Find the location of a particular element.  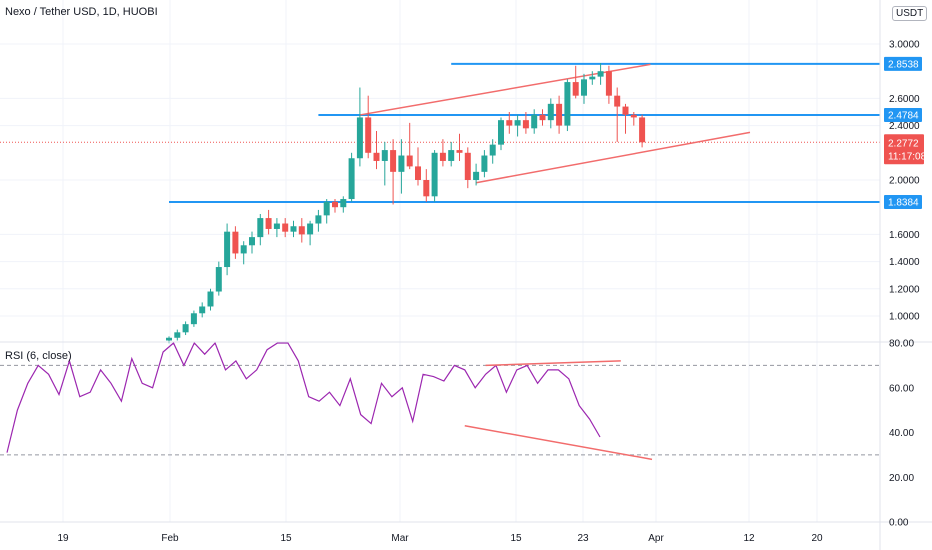

level-tag-label: 1.8384 is located at coordinates (903, 202).